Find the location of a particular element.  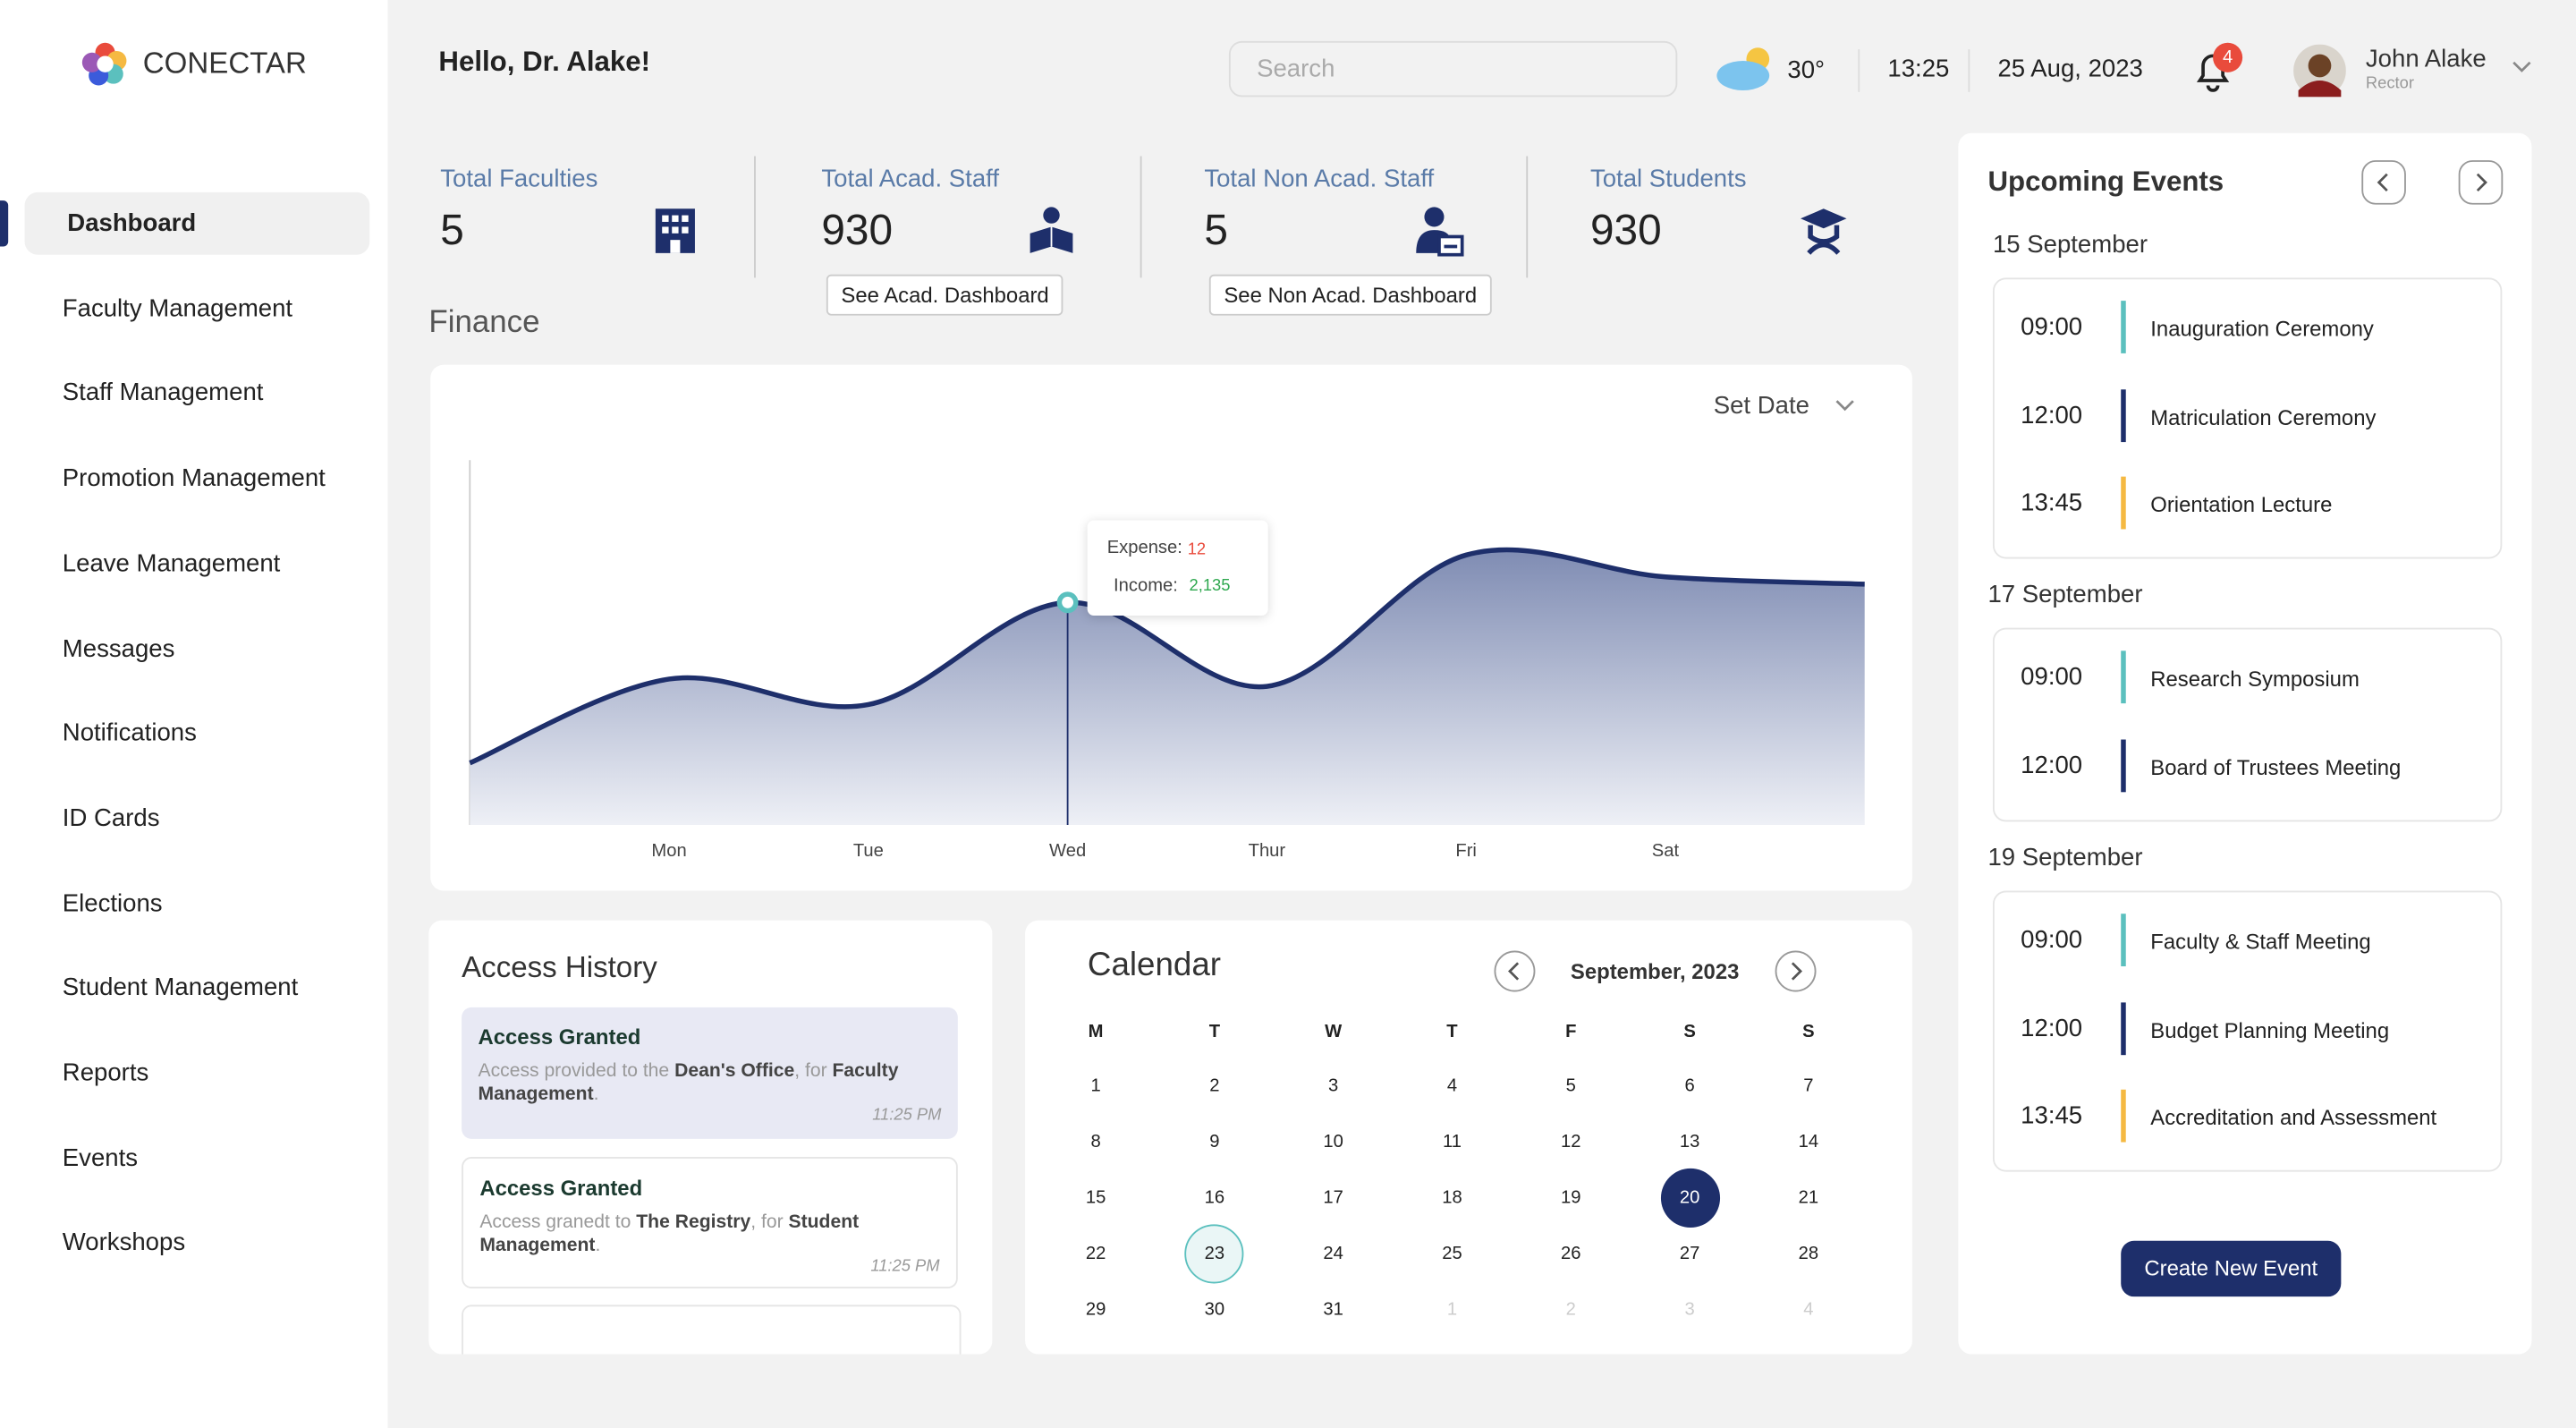

nav-item: Elections is located at coordinates (112, 903).